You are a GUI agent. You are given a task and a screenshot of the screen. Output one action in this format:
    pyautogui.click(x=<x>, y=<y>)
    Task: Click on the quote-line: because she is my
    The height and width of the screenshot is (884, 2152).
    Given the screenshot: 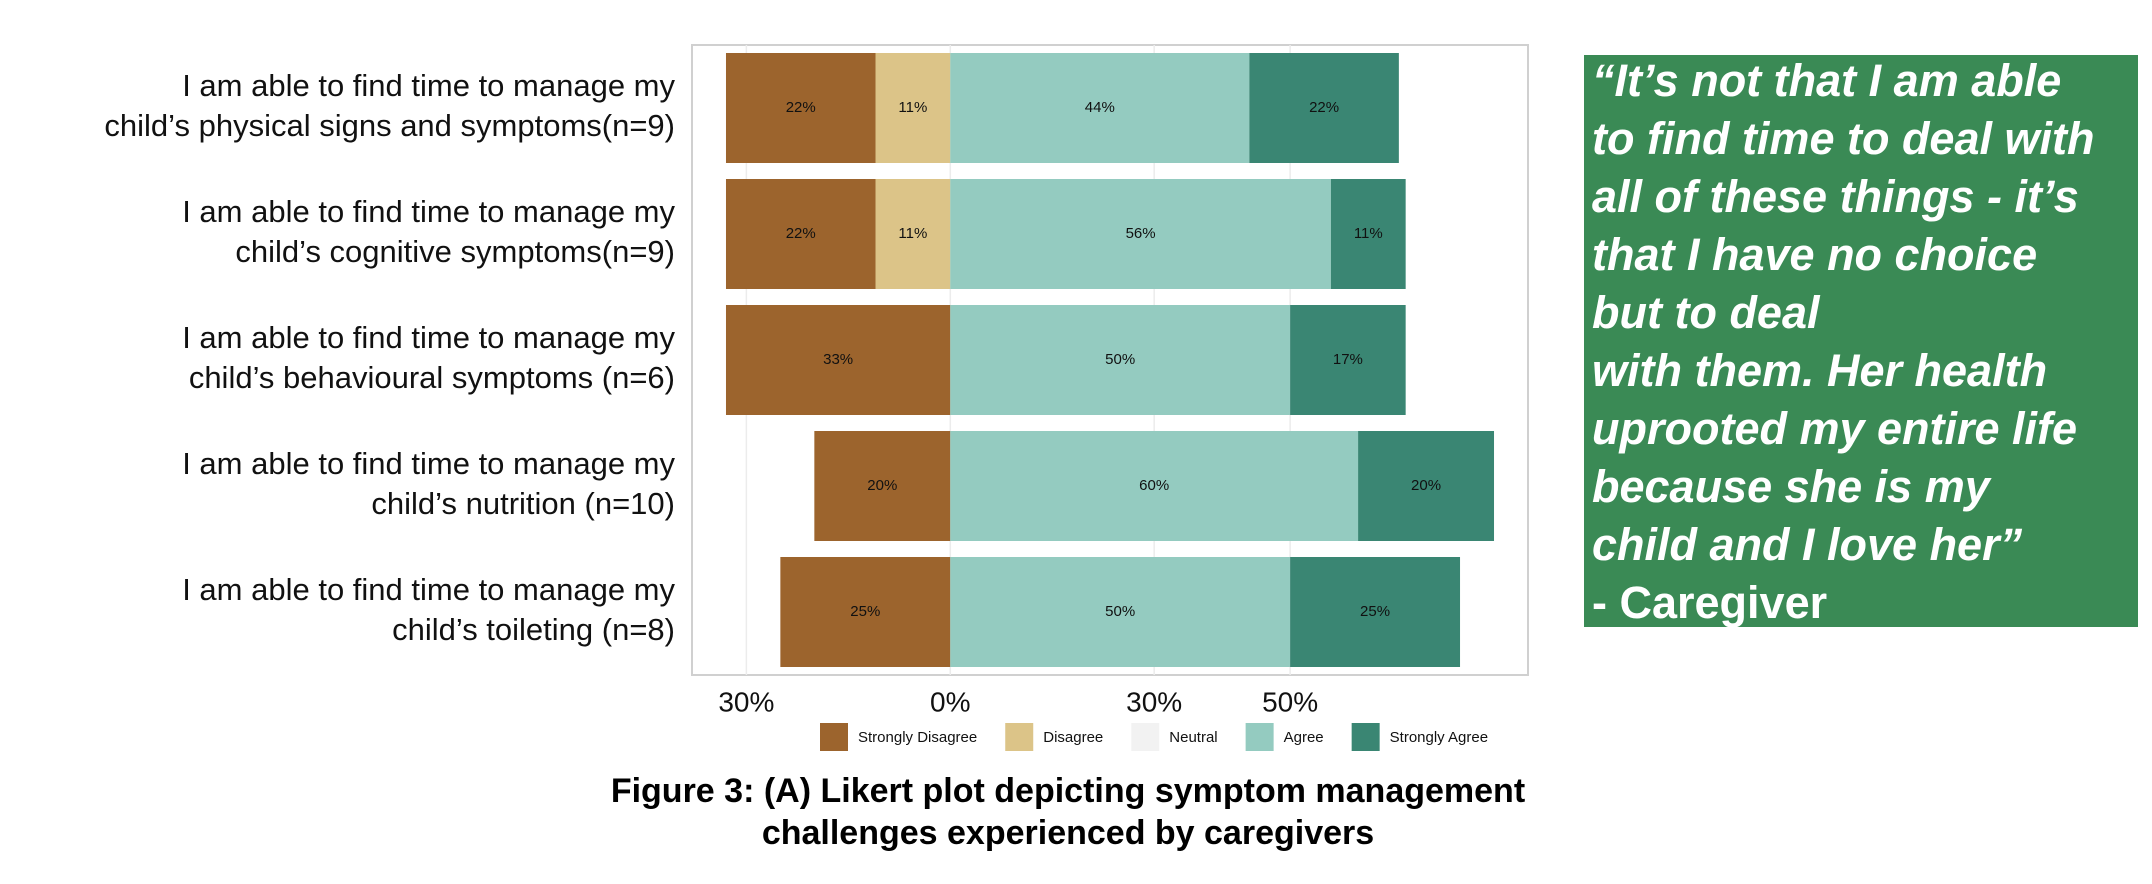 What is the action you would take?
    pyautogui.click(x=1792, y=486)
    